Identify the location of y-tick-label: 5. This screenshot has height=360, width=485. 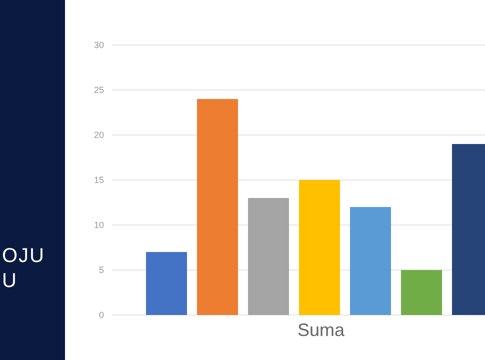
(101, 270).